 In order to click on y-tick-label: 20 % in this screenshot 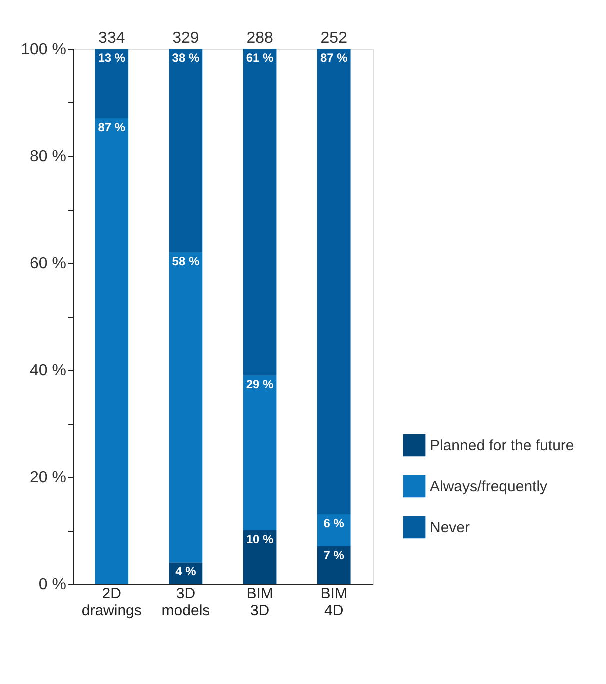, I will do `click(48, 478)`.